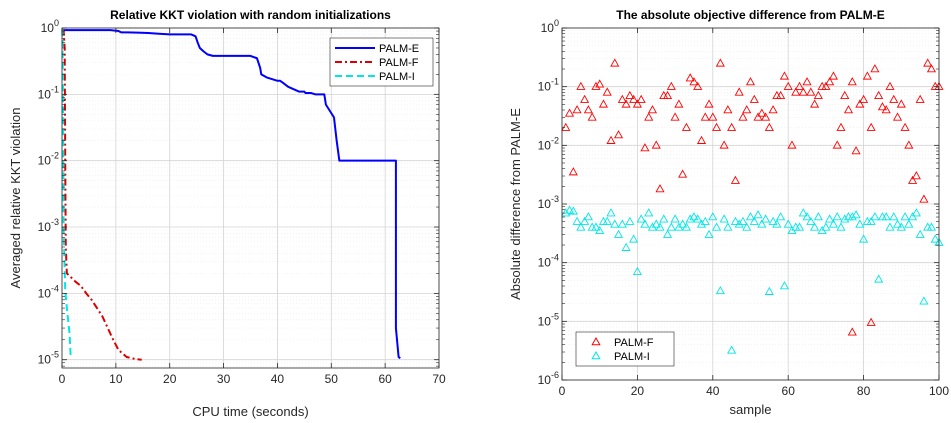  I want to click on y-tick-exponent: -6, so click(555, 375).